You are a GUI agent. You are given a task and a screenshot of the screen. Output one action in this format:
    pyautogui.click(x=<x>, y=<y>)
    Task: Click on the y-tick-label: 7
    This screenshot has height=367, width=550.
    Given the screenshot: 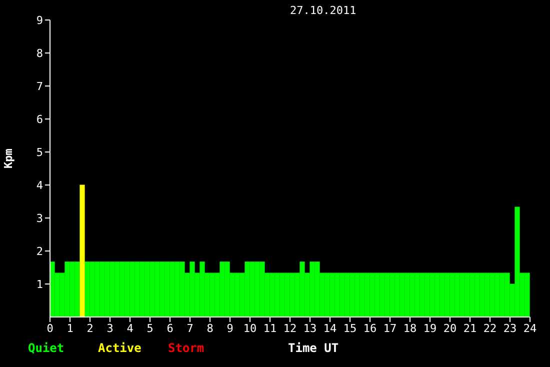 What is the action you would take?
    pyautogui.click(x=39, y=86)
    